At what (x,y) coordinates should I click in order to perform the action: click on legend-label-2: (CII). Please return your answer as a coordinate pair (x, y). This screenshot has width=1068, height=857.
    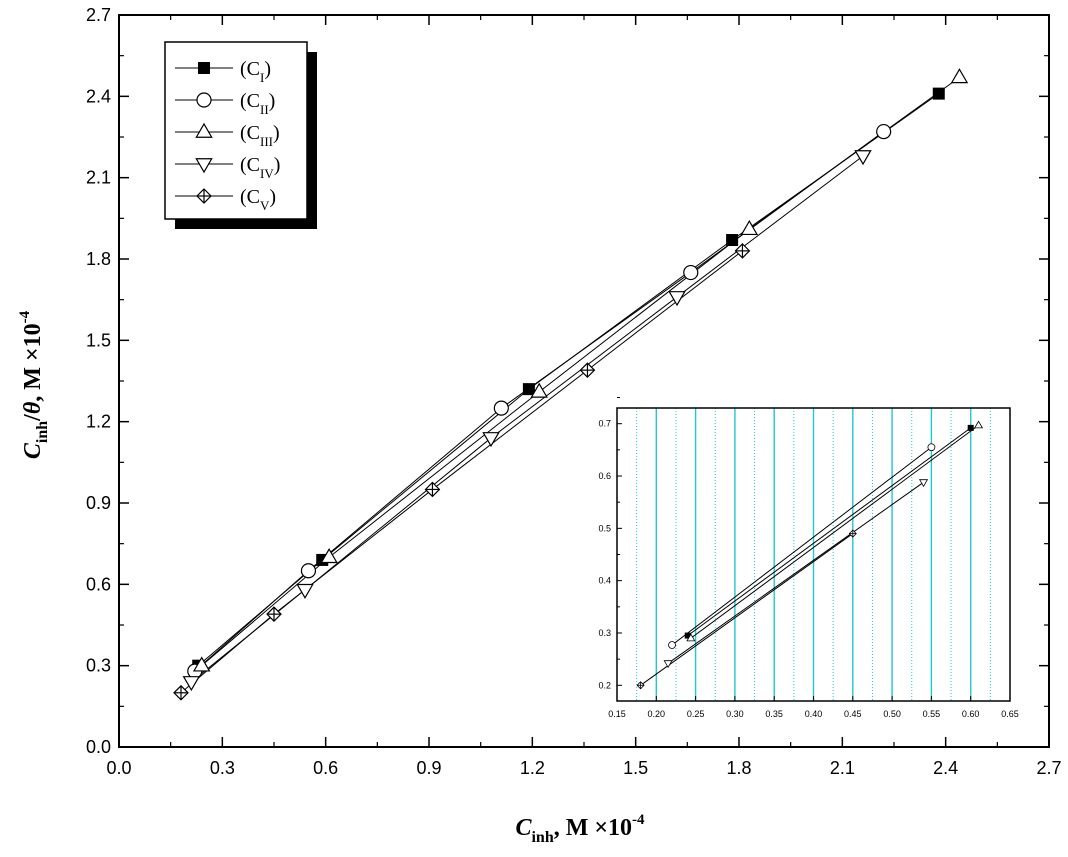
    Looking at the image, I should click on (257, 103).